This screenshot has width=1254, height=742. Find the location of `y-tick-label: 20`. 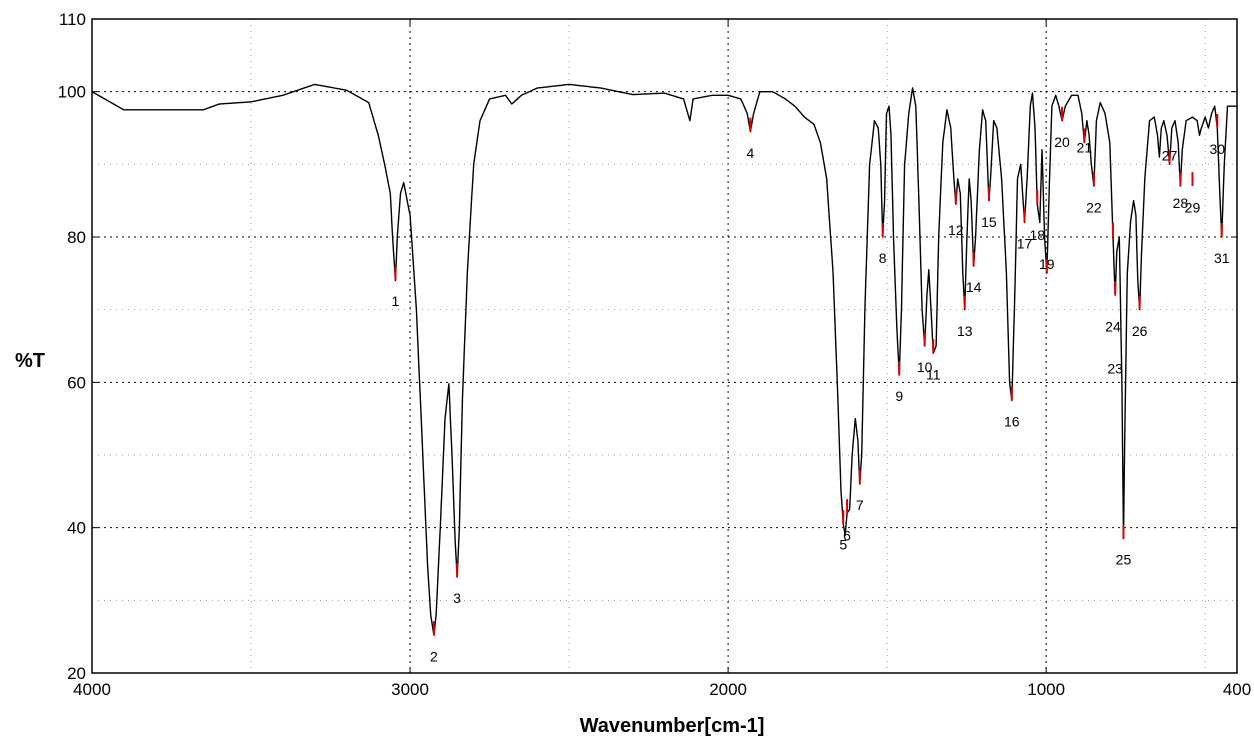

y-tick-label: 20 is located at coordinates (76, 673).